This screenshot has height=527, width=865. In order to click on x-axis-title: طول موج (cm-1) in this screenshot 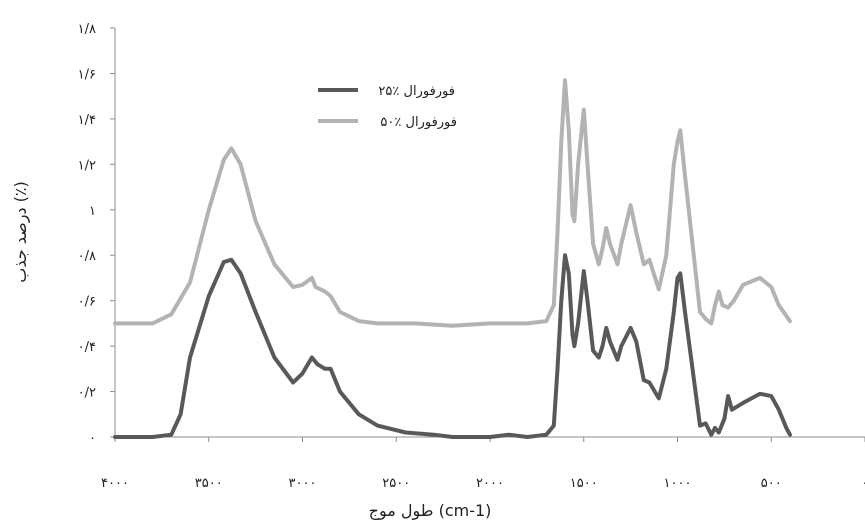, I will do `click(430, 511)`.